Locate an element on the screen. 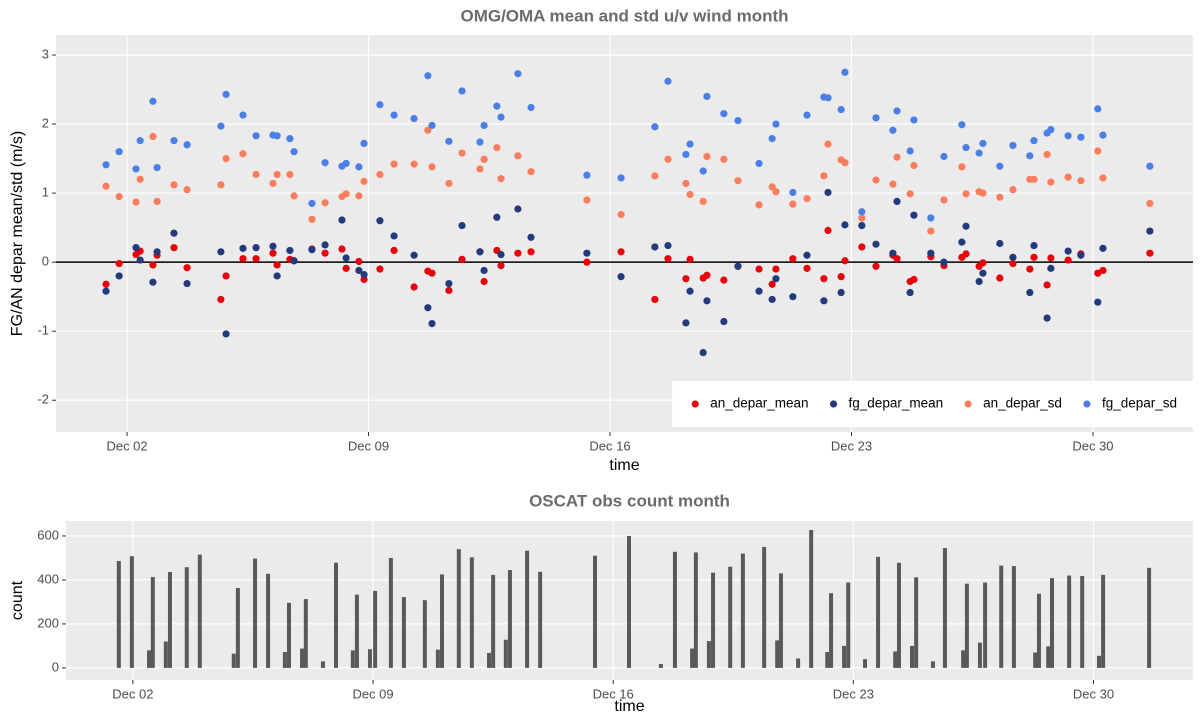 The image size is (1203, 720). x-tick-label: Dec 02 is located at coordinates (126, 445).